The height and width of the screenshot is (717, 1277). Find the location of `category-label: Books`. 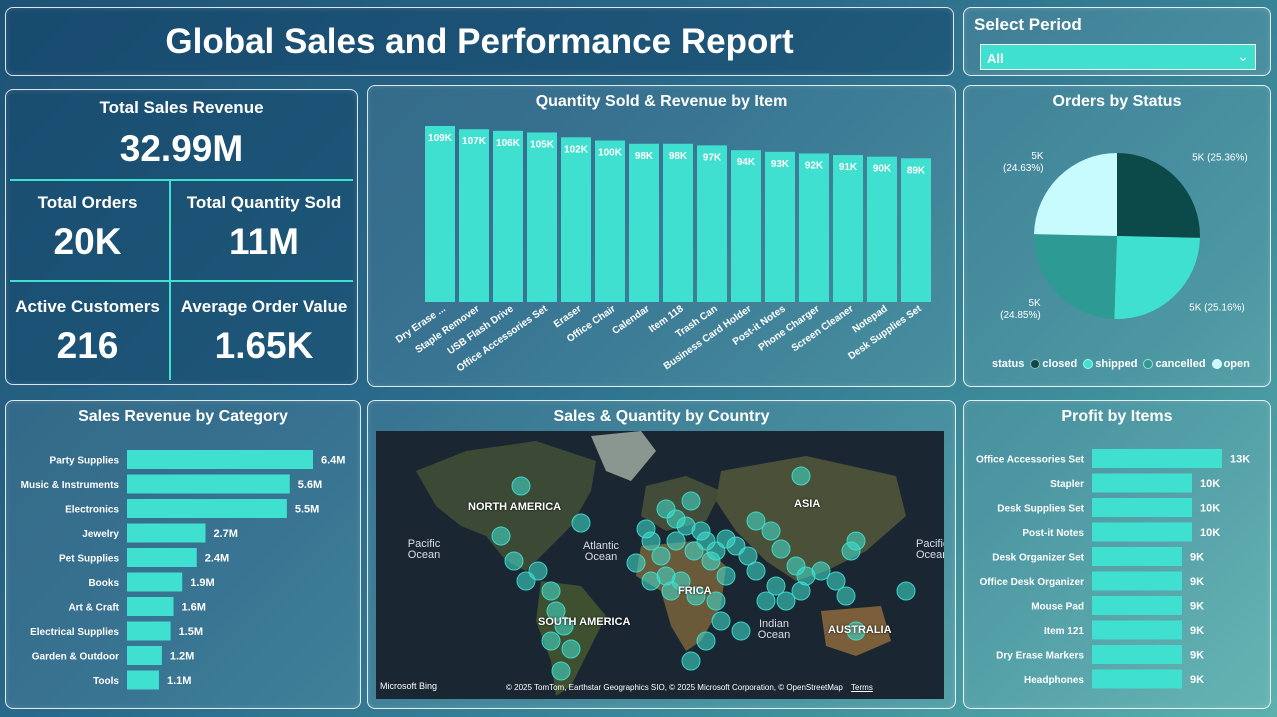

category-label: Books is located at coordinates (103, 583).